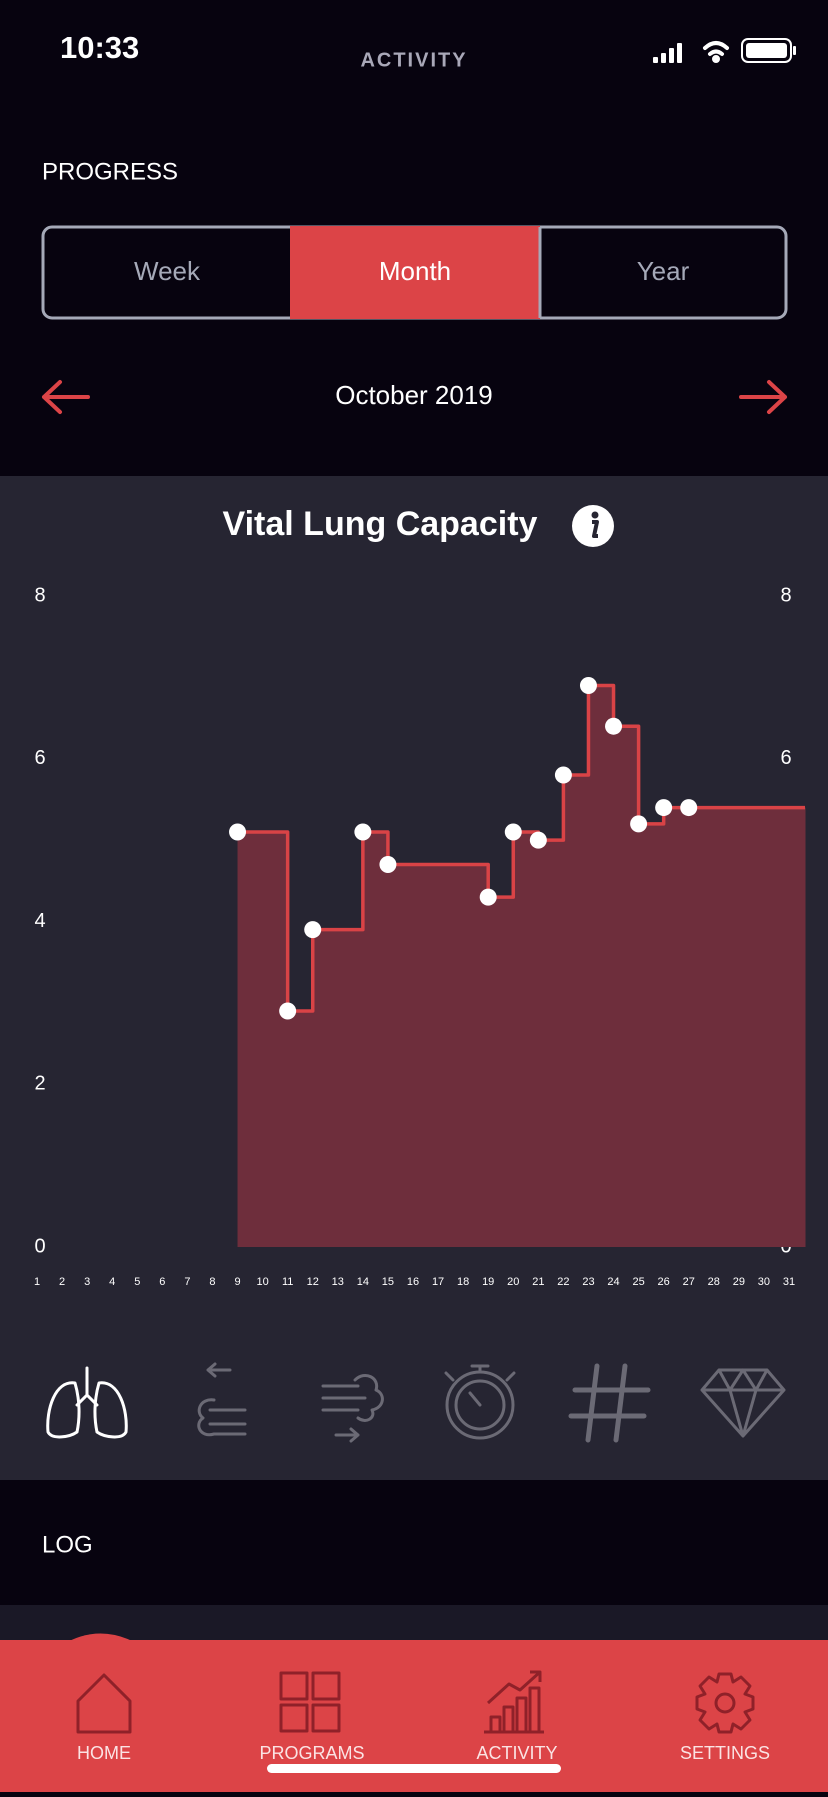  What do you see at coordinates (689, 1282) in the screenshot?
I see `x-tick-label: 27` at bounding box center [689, 1282].